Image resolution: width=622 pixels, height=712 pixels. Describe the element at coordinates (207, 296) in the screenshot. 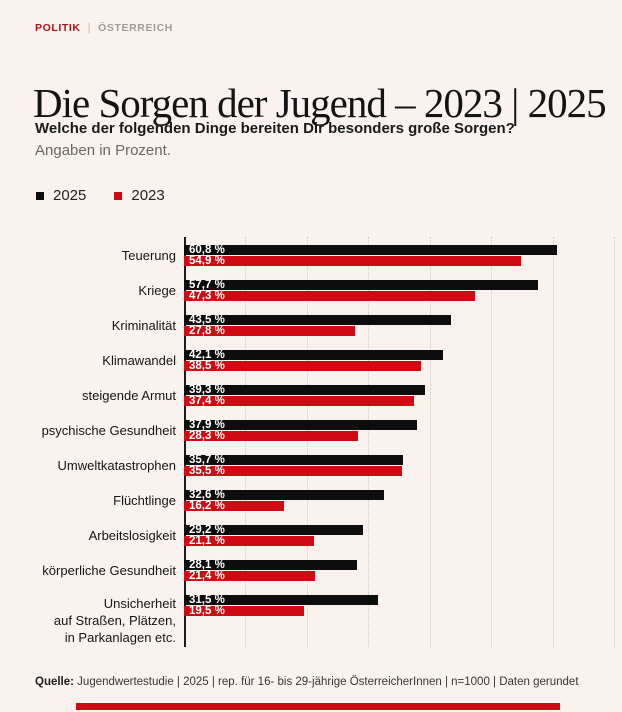

I see `bar-value-label: 47,3 %` at that location.